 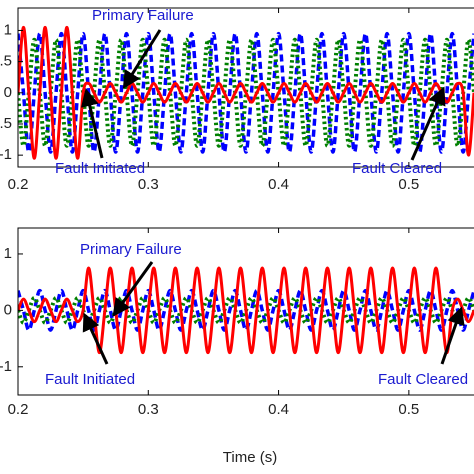 What do you see at coordinates (6, 61) in the screenshot?
I see `y-tick-label: 0.5` at bounding box center [6, 61].